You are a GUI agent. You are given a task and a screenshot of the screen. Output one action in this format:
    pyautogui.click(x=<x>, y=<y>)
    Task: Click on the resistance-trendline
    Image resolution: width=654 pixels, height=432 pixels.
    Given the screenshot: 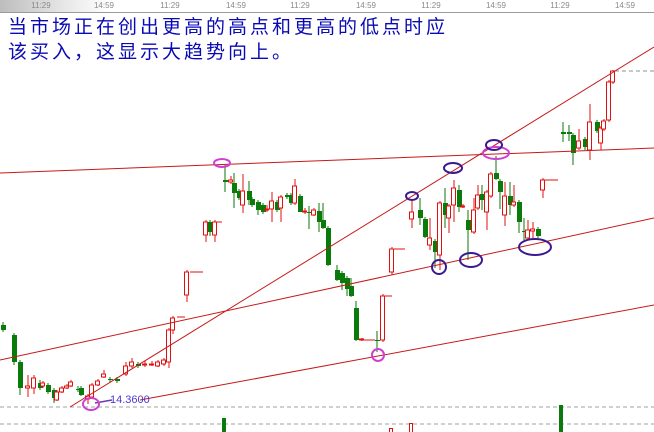 What is the action you would take?
    pyautogui.click(x=327, y=160)
    